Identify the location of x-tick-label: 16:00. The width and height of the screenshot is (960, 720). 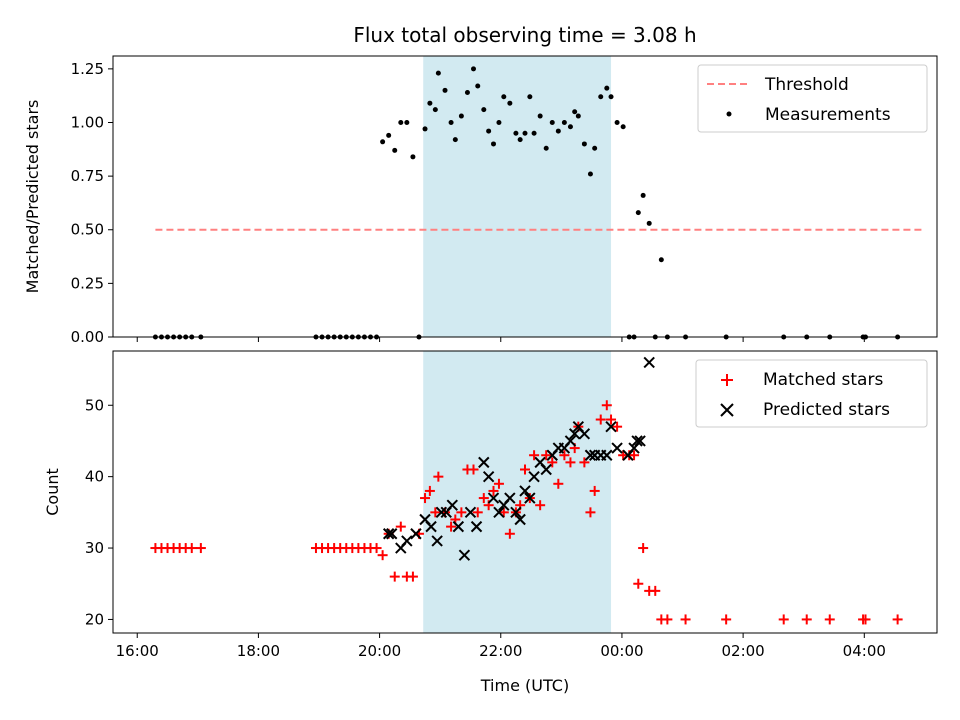
(137, 651).